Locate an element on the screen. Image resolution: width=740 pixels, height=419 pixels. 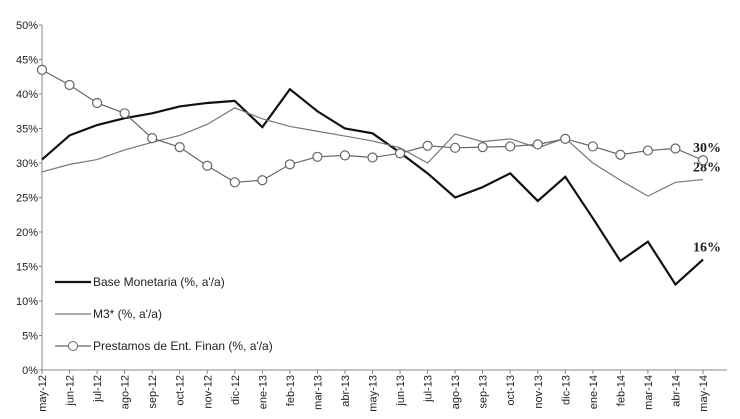
x-tick-label: jun-12 is located at coordinates (71, 391).